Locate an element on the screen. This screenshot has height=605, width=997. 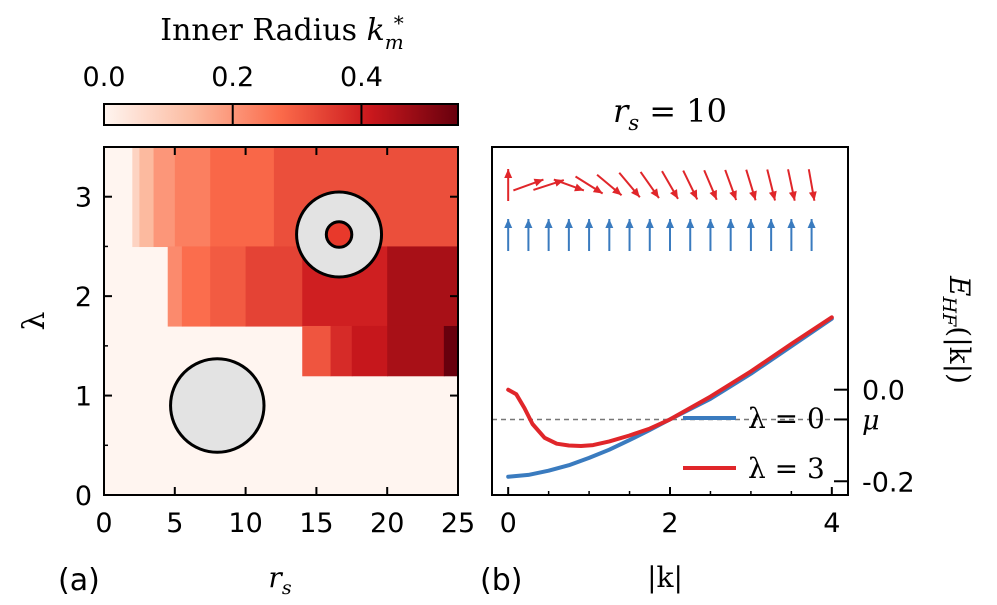
colorbar-gradient is located at coordinates (281, 114).